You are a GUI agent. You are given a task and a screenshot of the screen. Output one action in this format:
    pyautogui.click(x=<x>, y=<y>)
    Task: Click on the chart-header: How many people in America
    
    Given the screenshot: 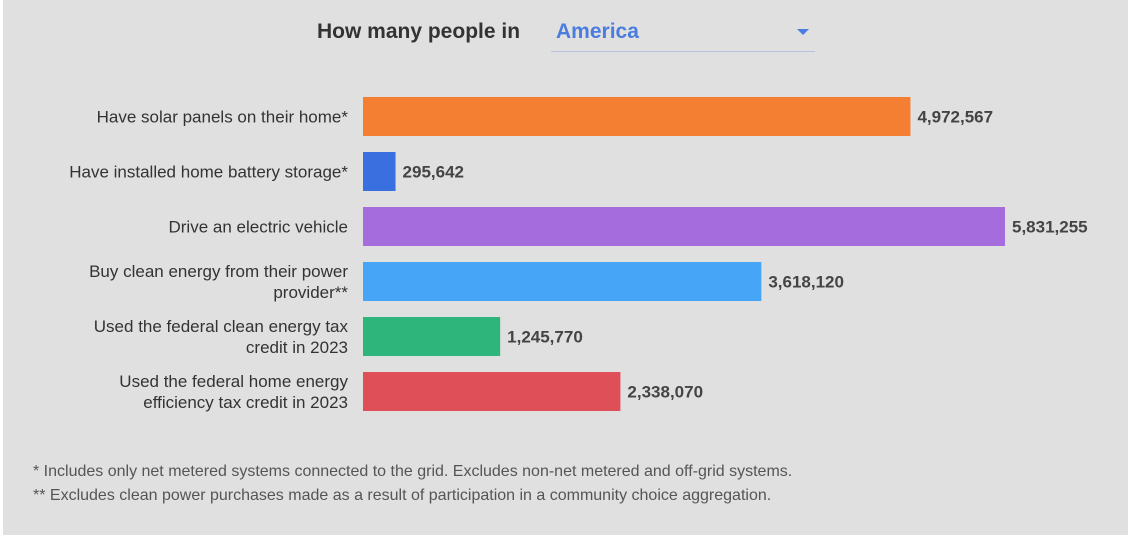 What is the action you would take?
    pyautogui.click(x=565, y=34)
    